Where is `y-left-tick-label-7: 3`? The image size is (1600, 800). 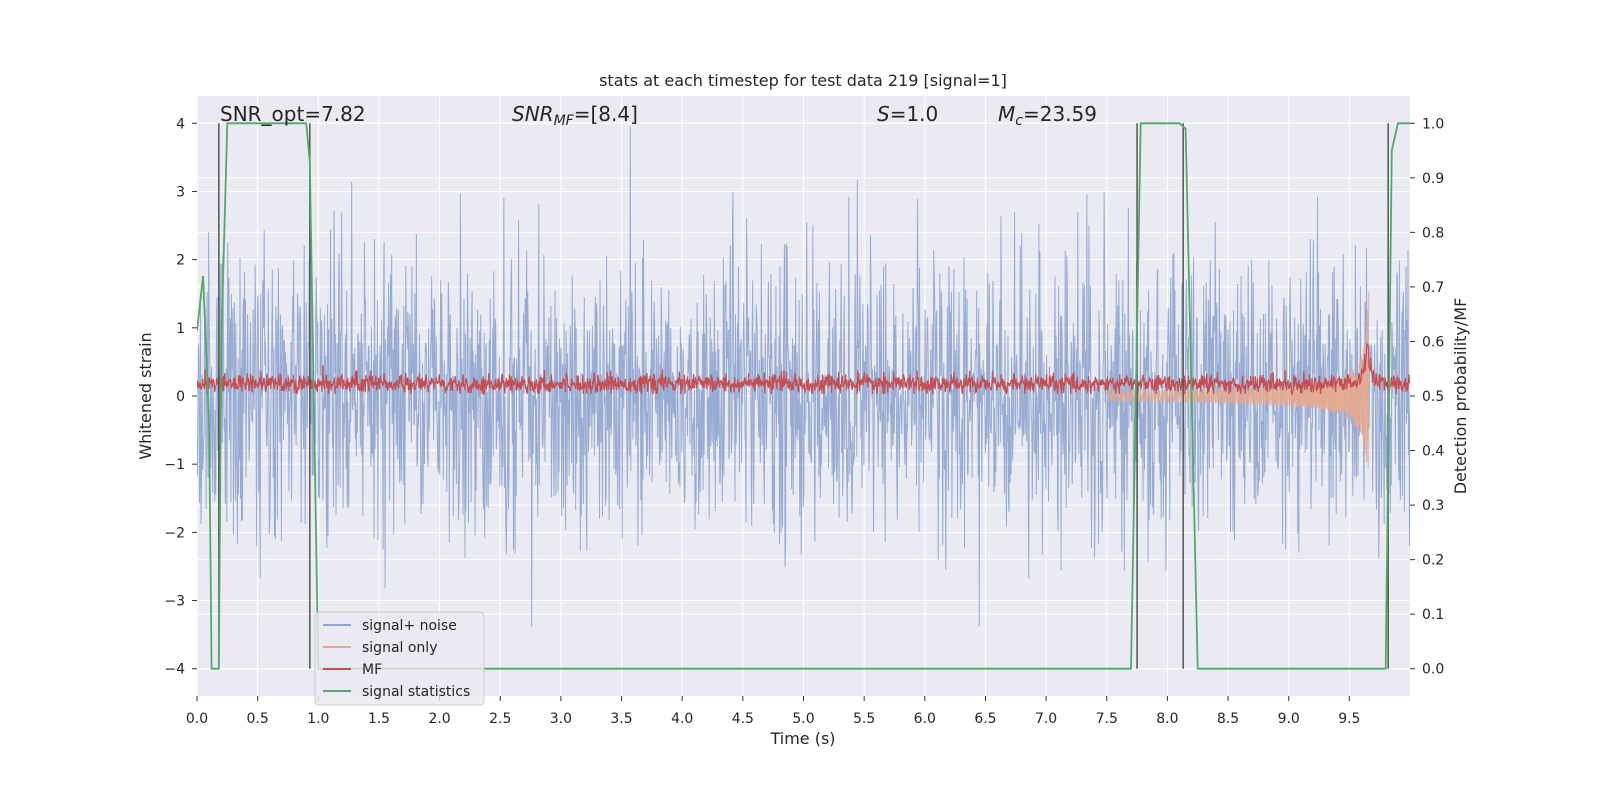
y-left-tick-label-7: 3 is located at coordinates (180, 192).